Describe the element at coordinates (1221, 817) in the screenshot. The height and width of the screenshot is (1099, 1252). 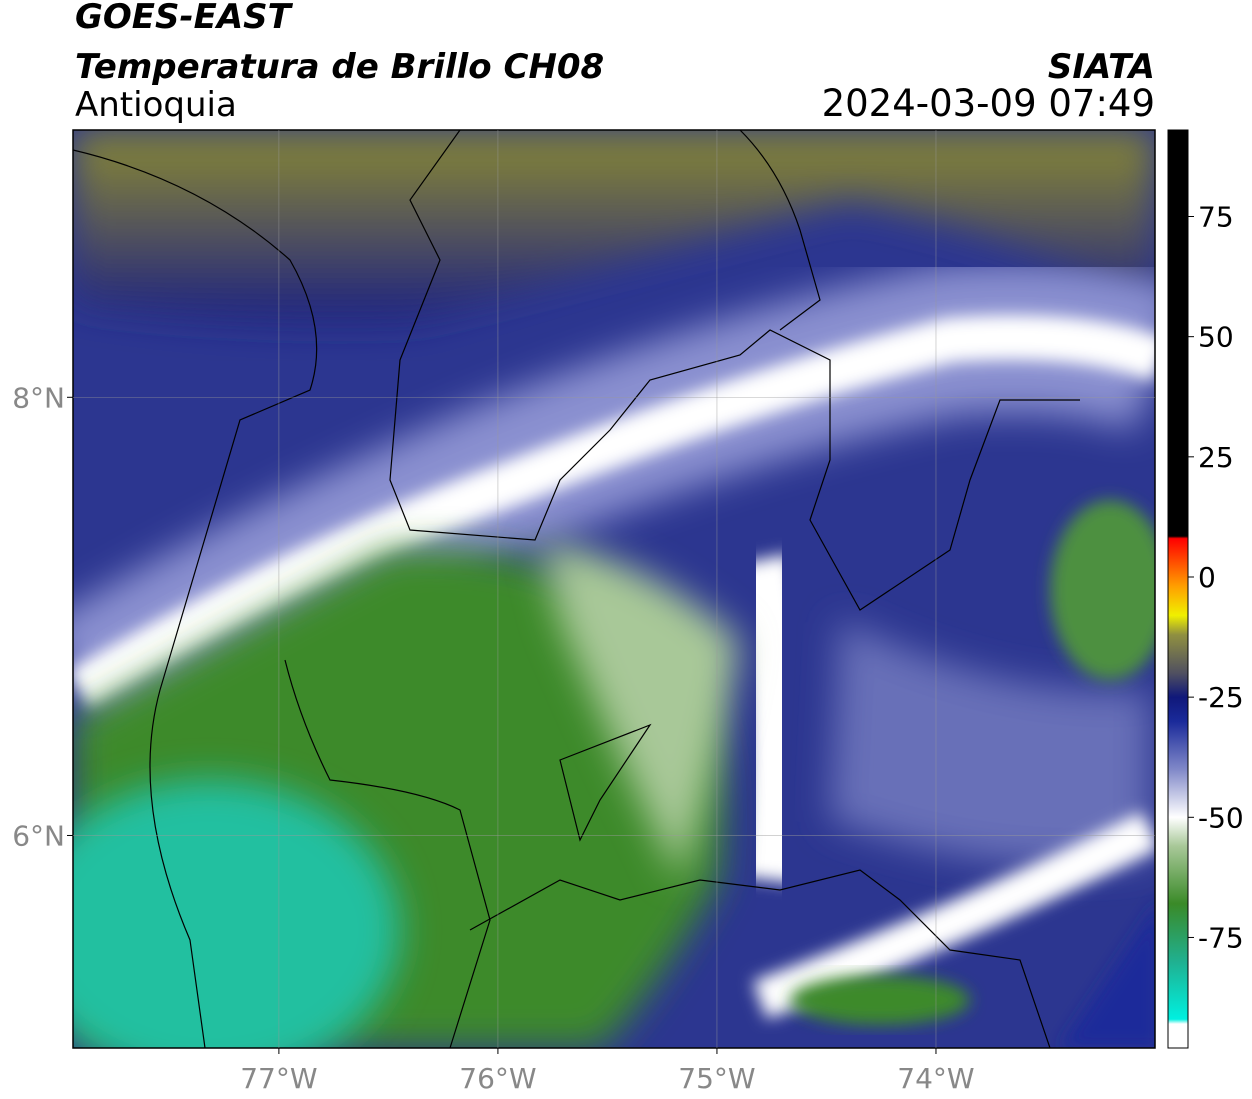
I see `colorbar-tick-label: -50` at that location.